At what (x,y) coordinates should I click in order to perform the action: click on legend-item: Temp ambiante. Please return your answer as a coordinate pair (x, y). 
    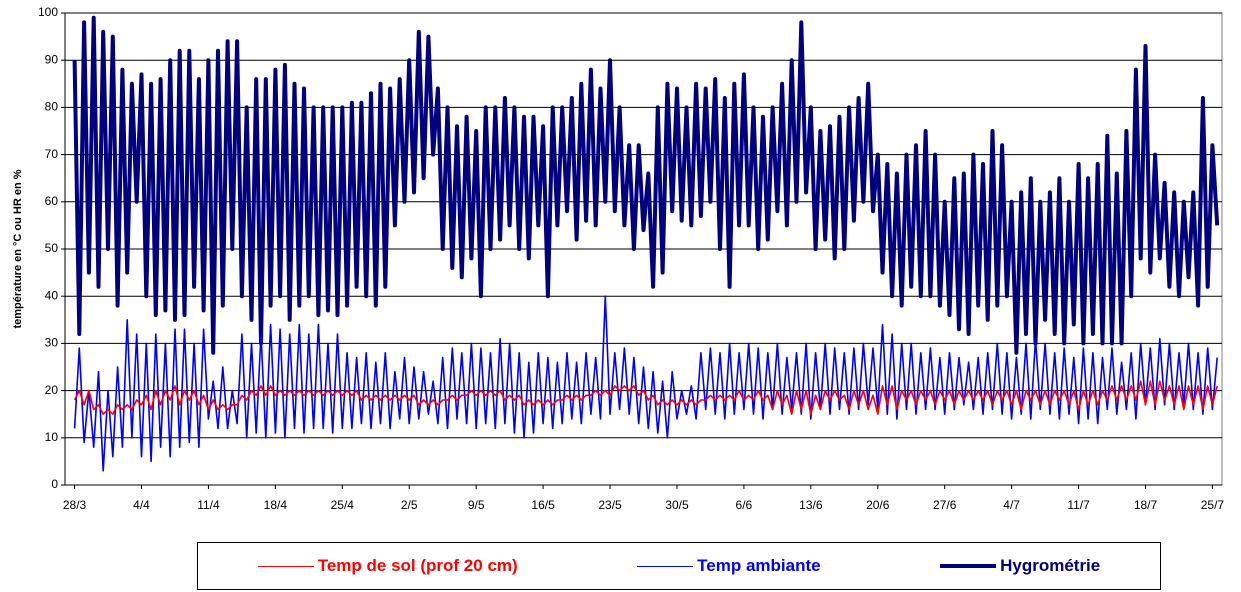
    Looking at the image, I should click on (729, 566).